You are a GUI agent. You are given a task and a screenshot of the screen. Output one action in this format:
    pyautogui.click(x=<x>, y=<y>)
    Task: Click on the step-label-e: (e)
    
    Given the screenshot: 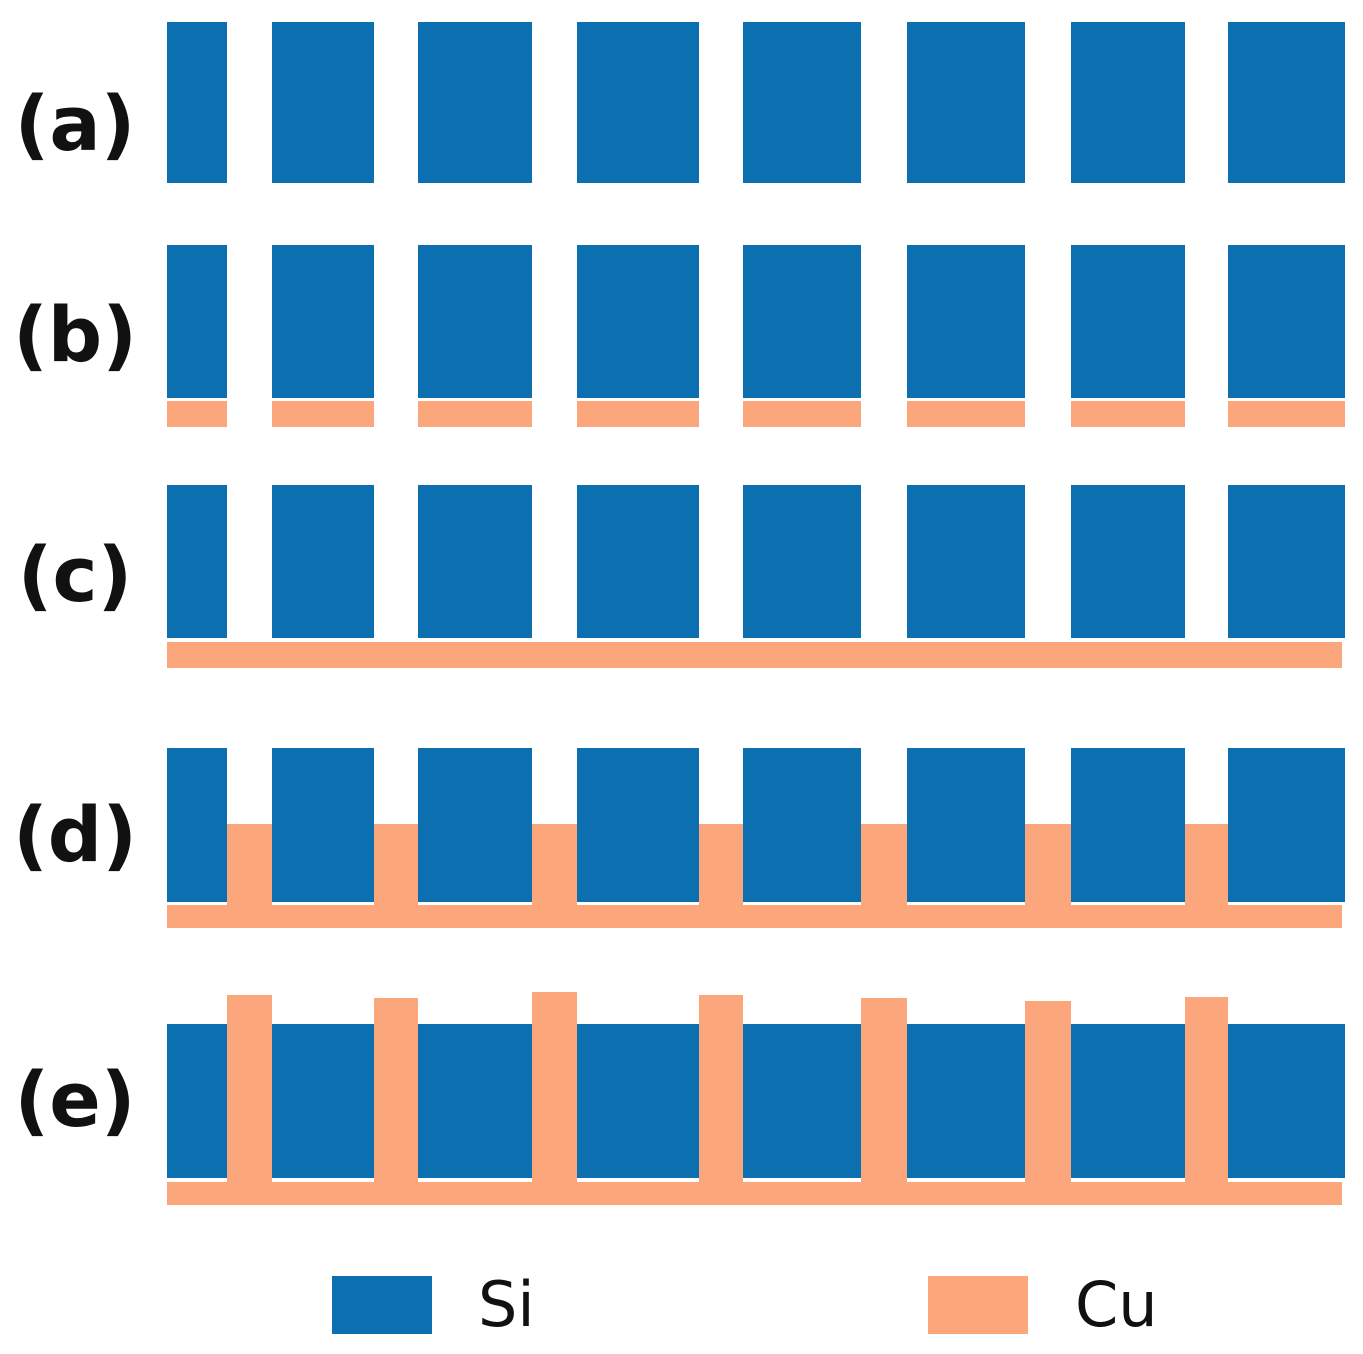 What is the action you would take?
    pyautogui.click(x=75, y=1099)
    